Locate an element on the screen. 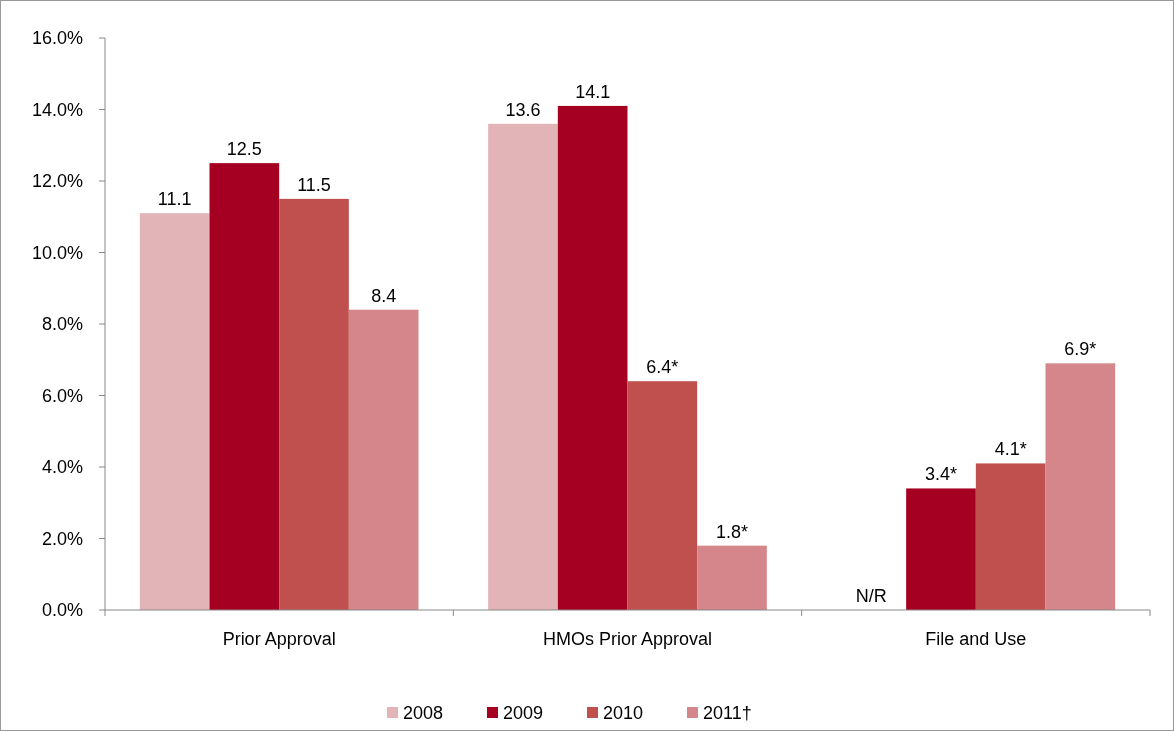 This screenshot has width=1174, height=731. y-tick-label: 6.0% is located at coordinates (62, 395).